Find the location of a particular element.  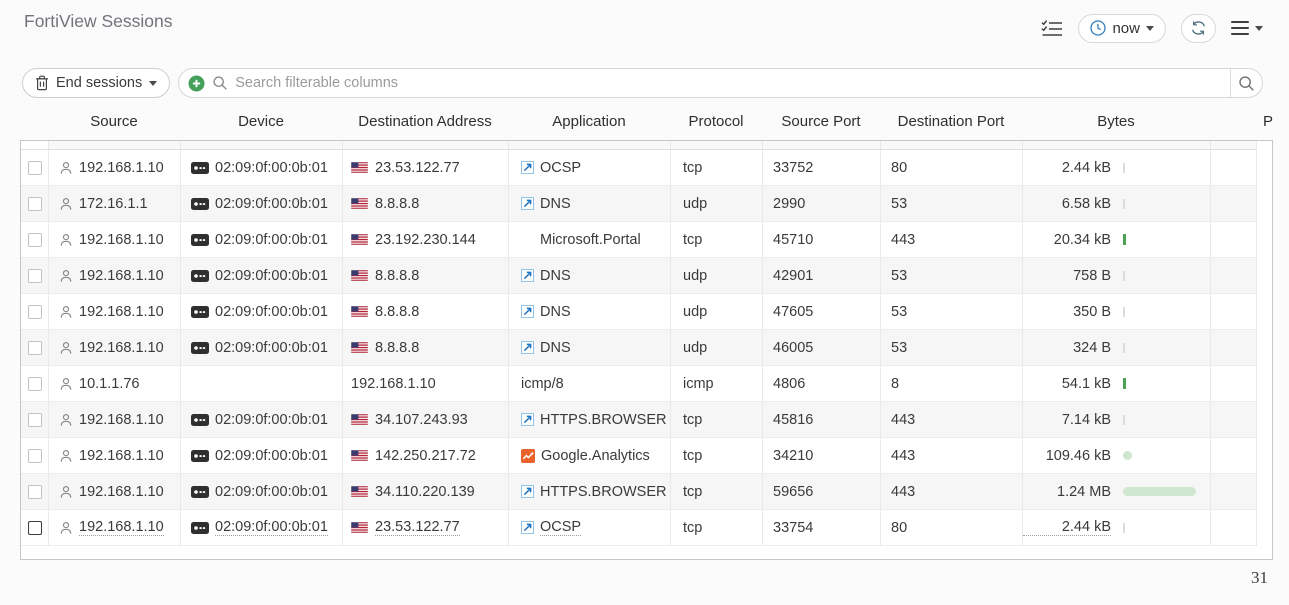

source-port: 47605 is located at coordinates (793, 311).